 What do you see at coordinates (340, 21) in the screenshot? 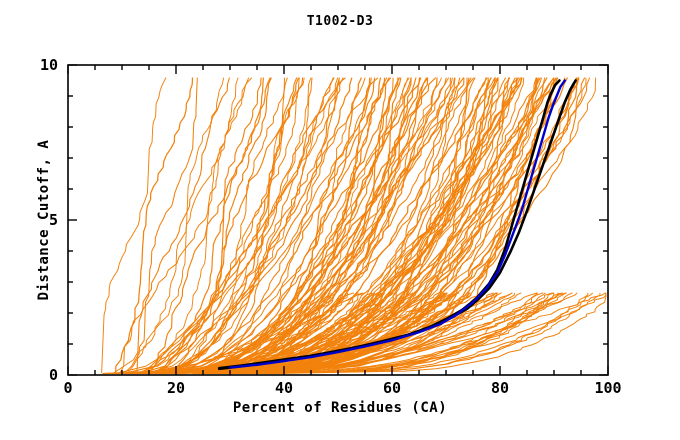
I see `page-title: T1002-D3` at bounding box center [340, 21].